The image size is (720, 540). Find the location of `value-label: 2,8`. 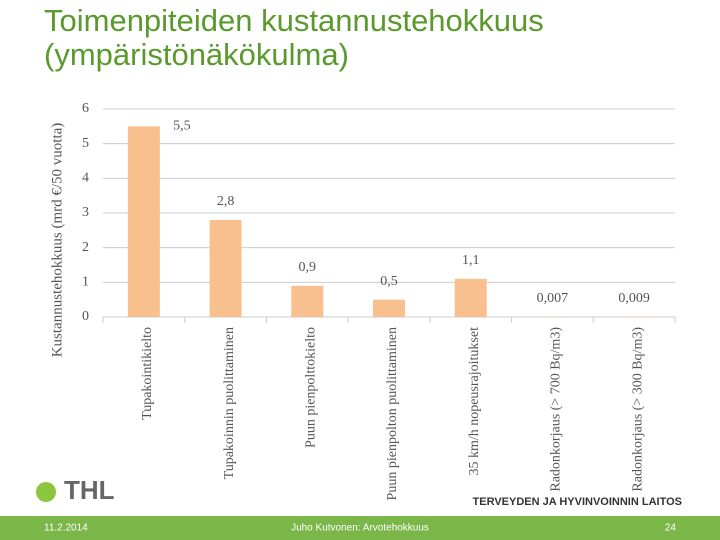

value-label: 2,8 is located at coordinates (226, 201).